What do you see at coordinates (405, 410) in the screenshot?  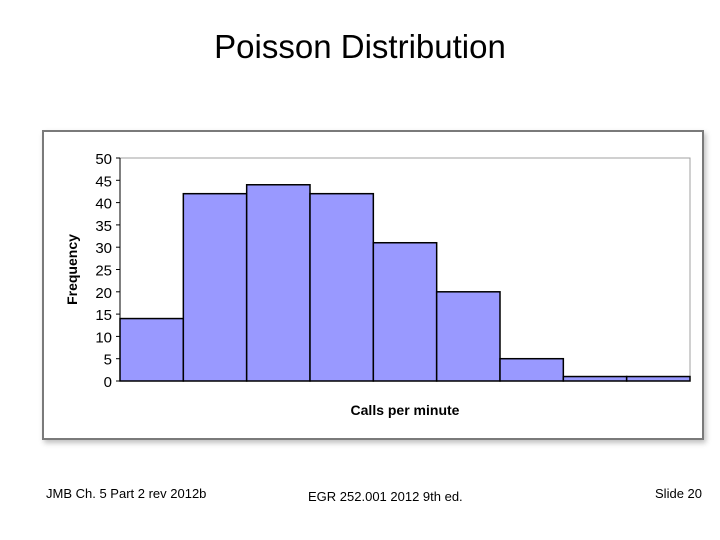 I see `x-axis-label: Calls per minute` at bounding box center [405, 410].